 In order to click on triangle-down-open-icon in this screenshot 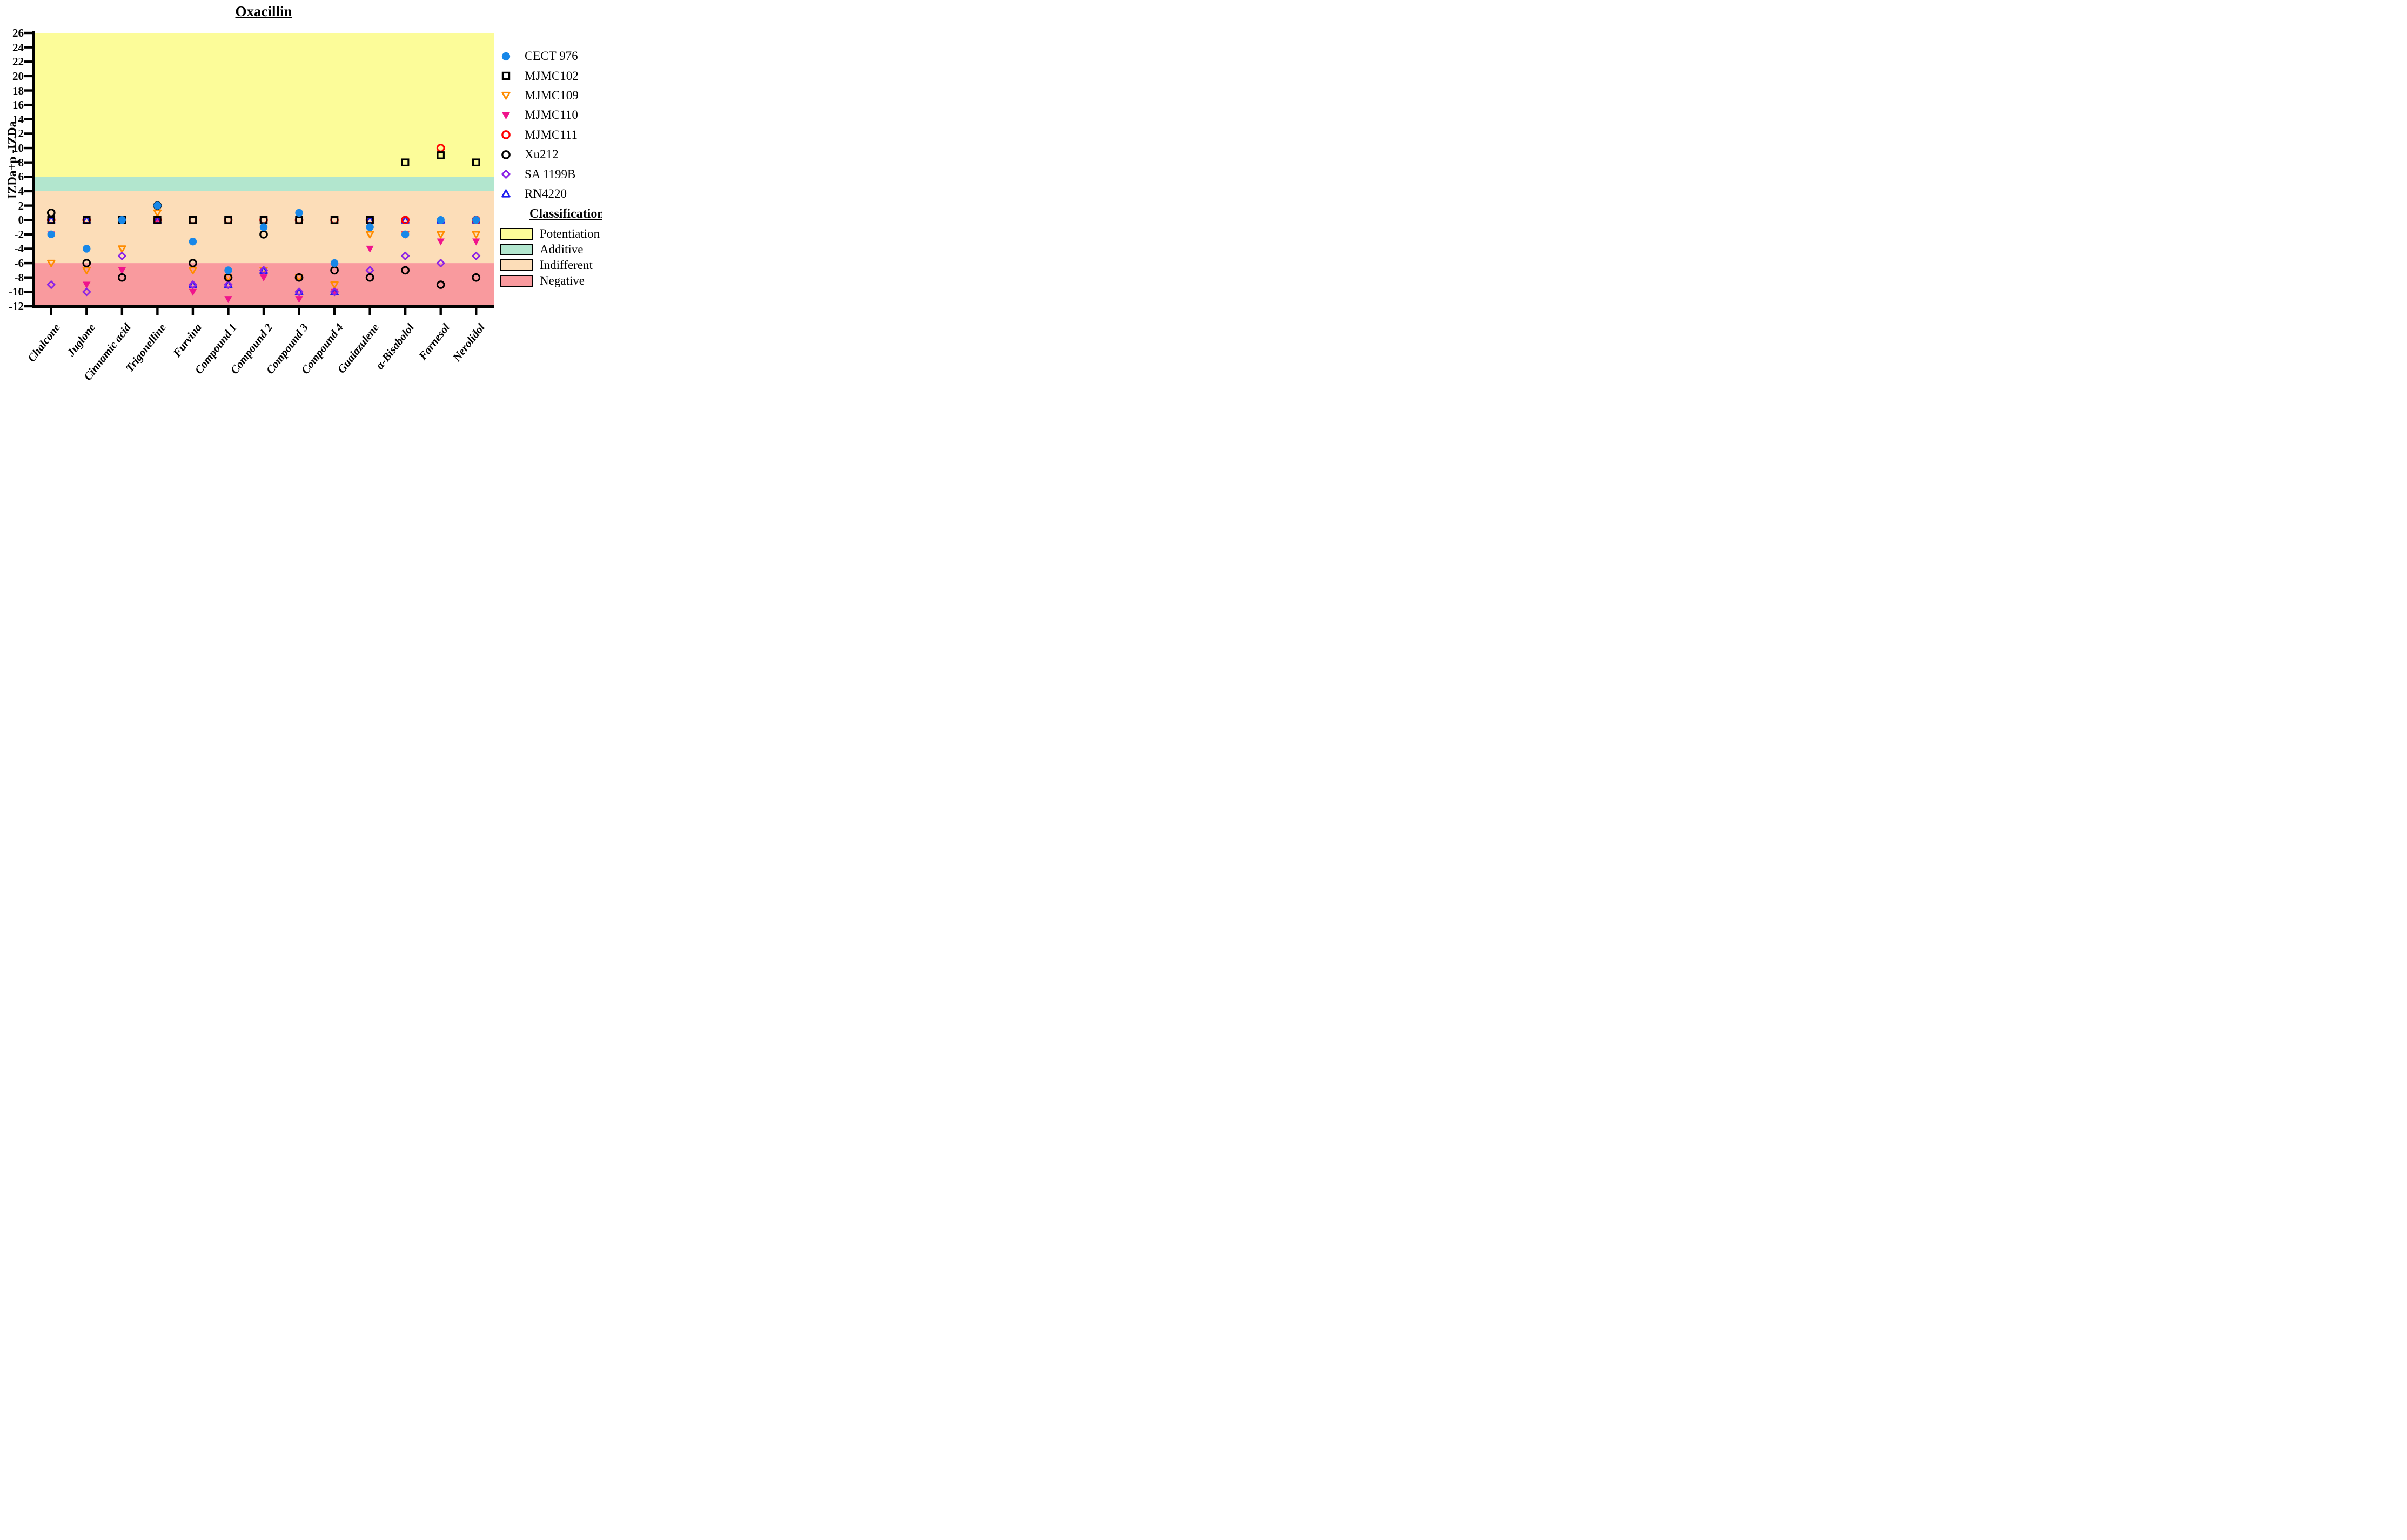, I will do `click(506, 96)`.